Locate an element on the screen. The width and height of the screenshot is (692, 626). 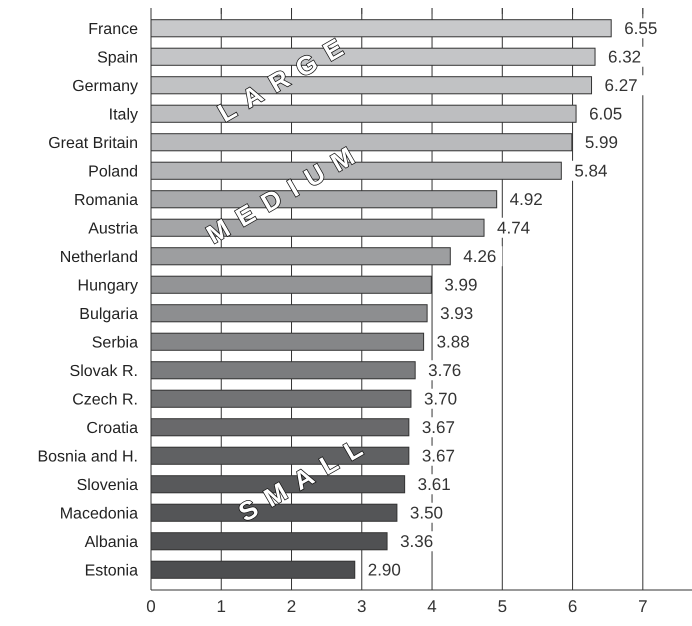
y-tick-label: Netherland is located at coordinates (99, 257).